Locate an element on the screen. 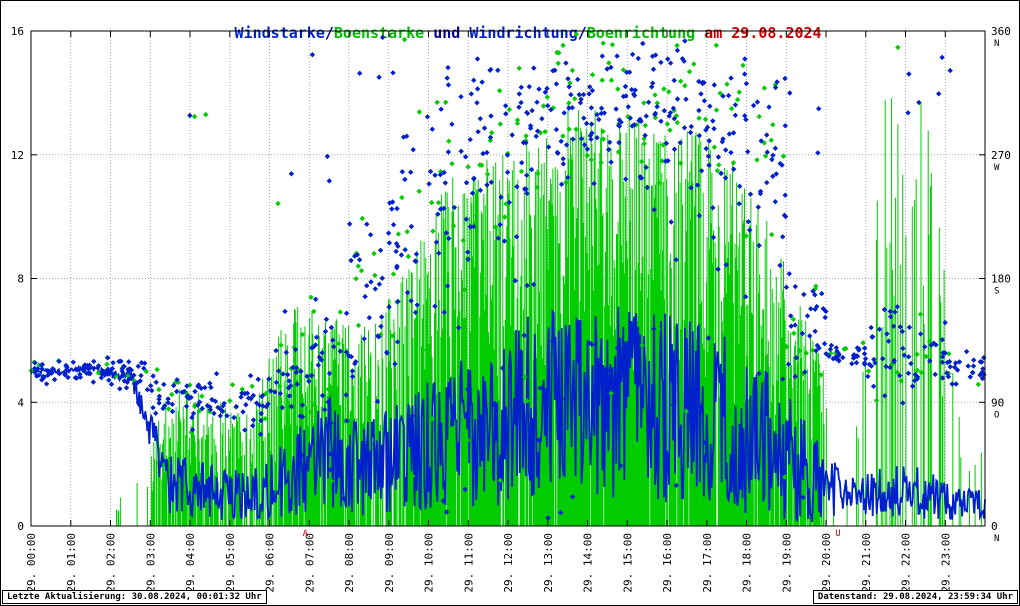 The height and width of the screenshot is (606, 1020). right-axis-compass-letter: O is located at coordinates (996, 415).